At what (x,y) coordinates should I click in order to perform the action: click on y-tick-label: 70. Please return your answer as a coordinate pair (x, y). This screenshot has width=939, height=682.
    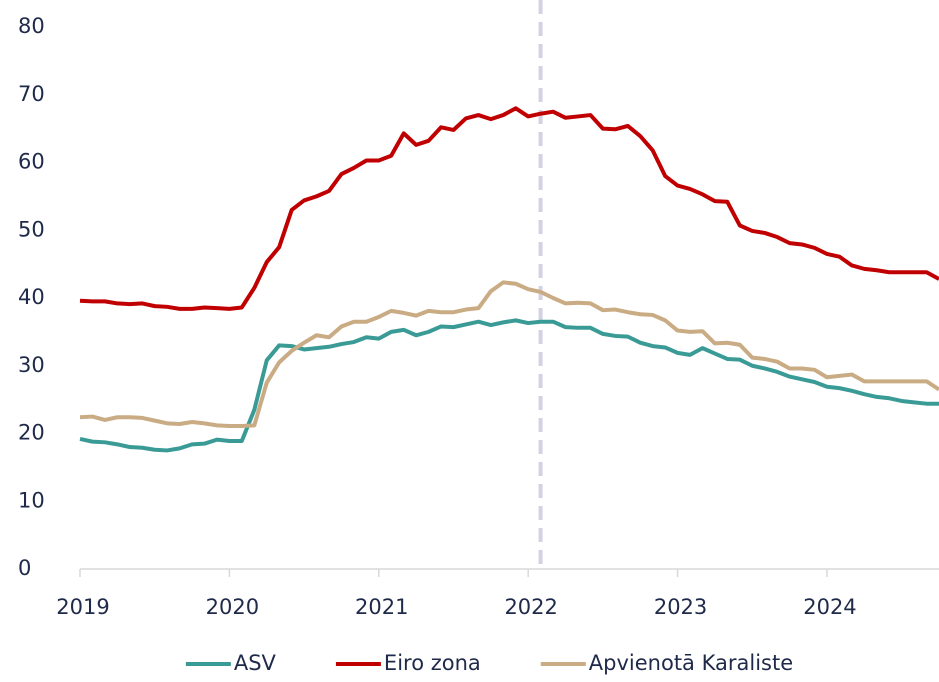
    Looking at the image, I should click on (31, 94).